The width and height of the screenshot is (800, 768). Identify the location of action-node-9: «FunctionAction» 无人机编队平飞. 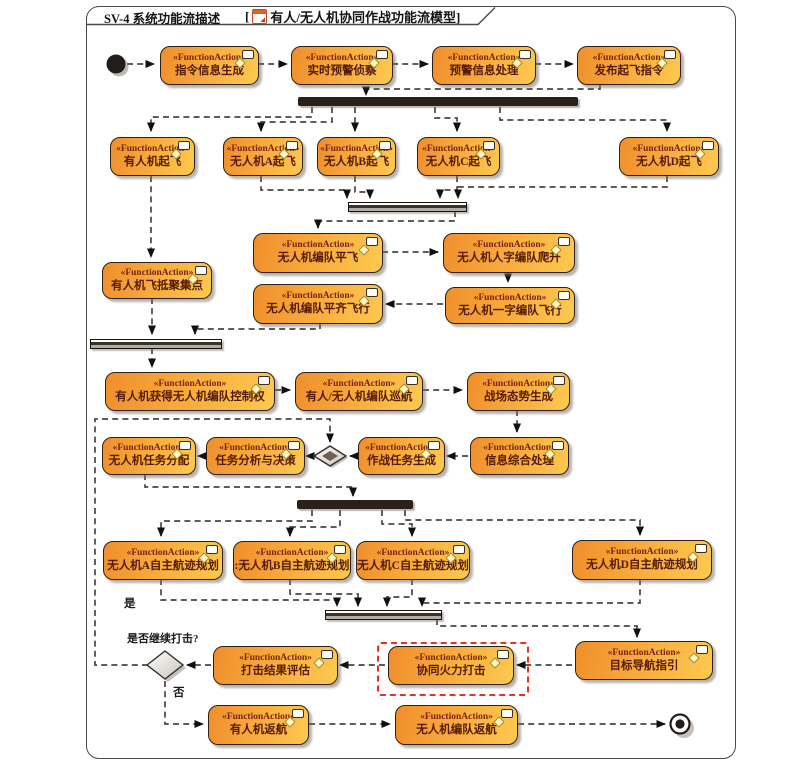
(318, 253).